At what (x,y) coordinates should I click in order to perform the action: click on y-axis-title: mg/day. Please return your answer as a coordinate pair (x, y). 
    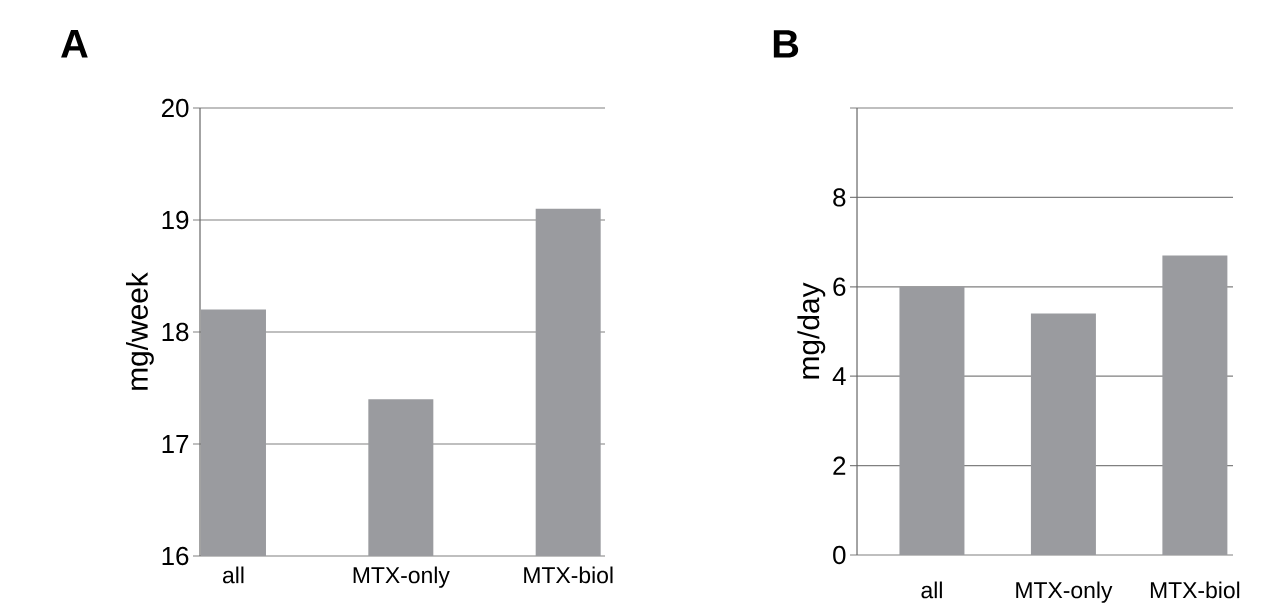
    Looking at the image, I should click on (811, 330).